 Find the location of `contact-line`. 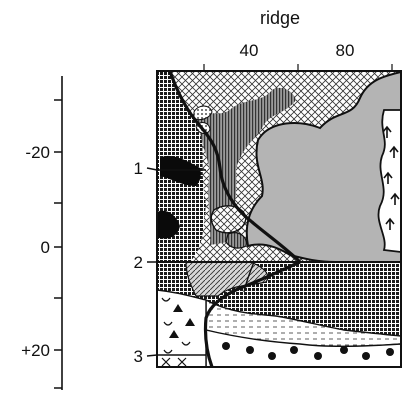

contact-line is located at coordinates (252, 313).